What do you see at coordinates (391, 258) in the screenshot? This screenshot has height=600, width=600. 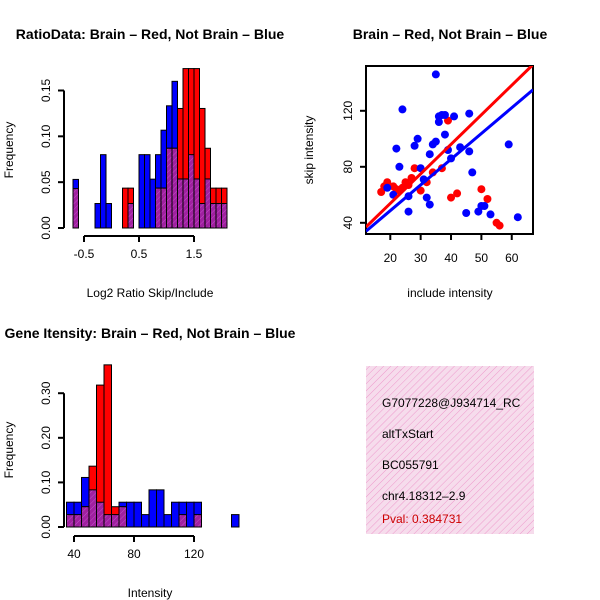 I see `x-tick-label: 20` at bounding box center [391, 258].